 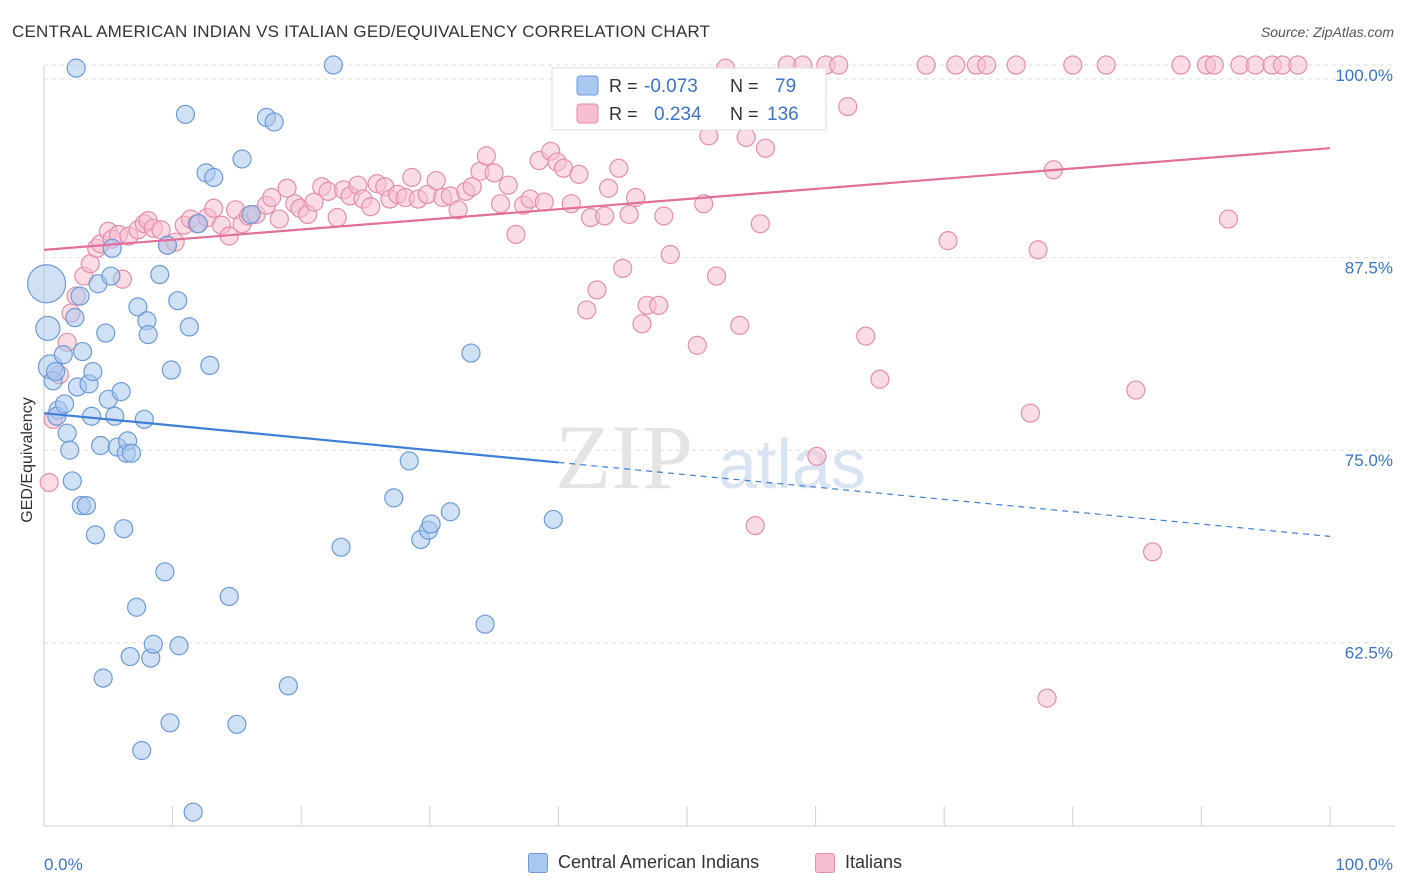 I want to click on y-tick-label: 75.0%, so click(x=1369, y=460).